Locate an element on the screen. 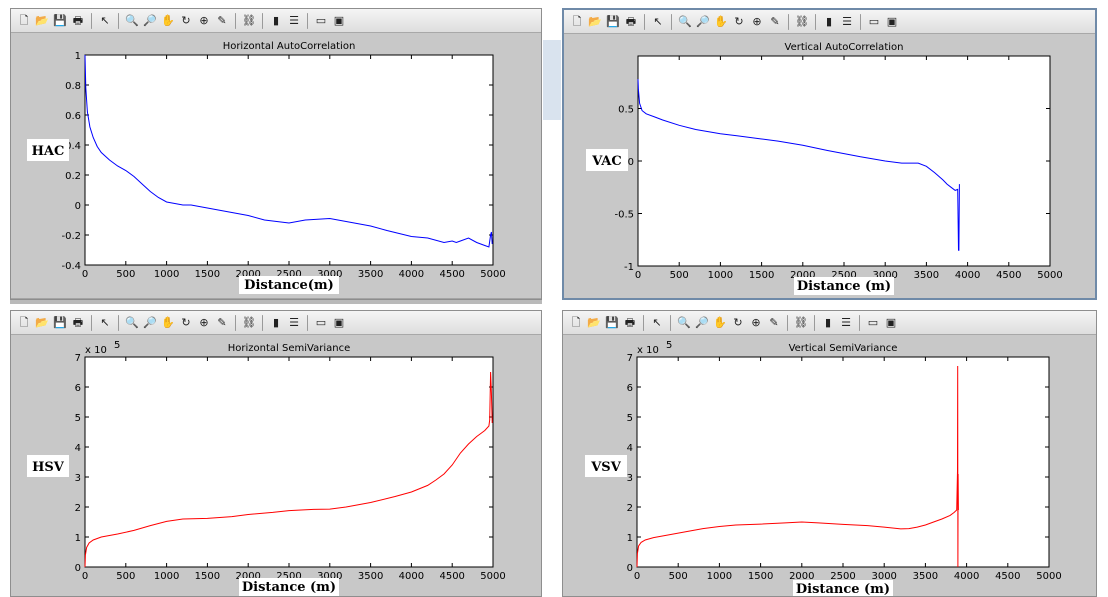  series-line is located at coordinates (798, 165).